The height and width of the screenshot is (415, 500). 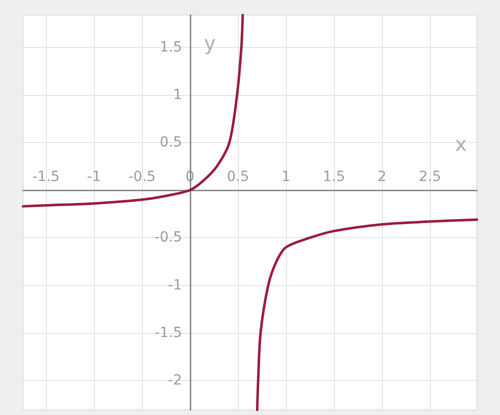 I want to click on y-tick-label: -0.5, so click(x=168, y=238).